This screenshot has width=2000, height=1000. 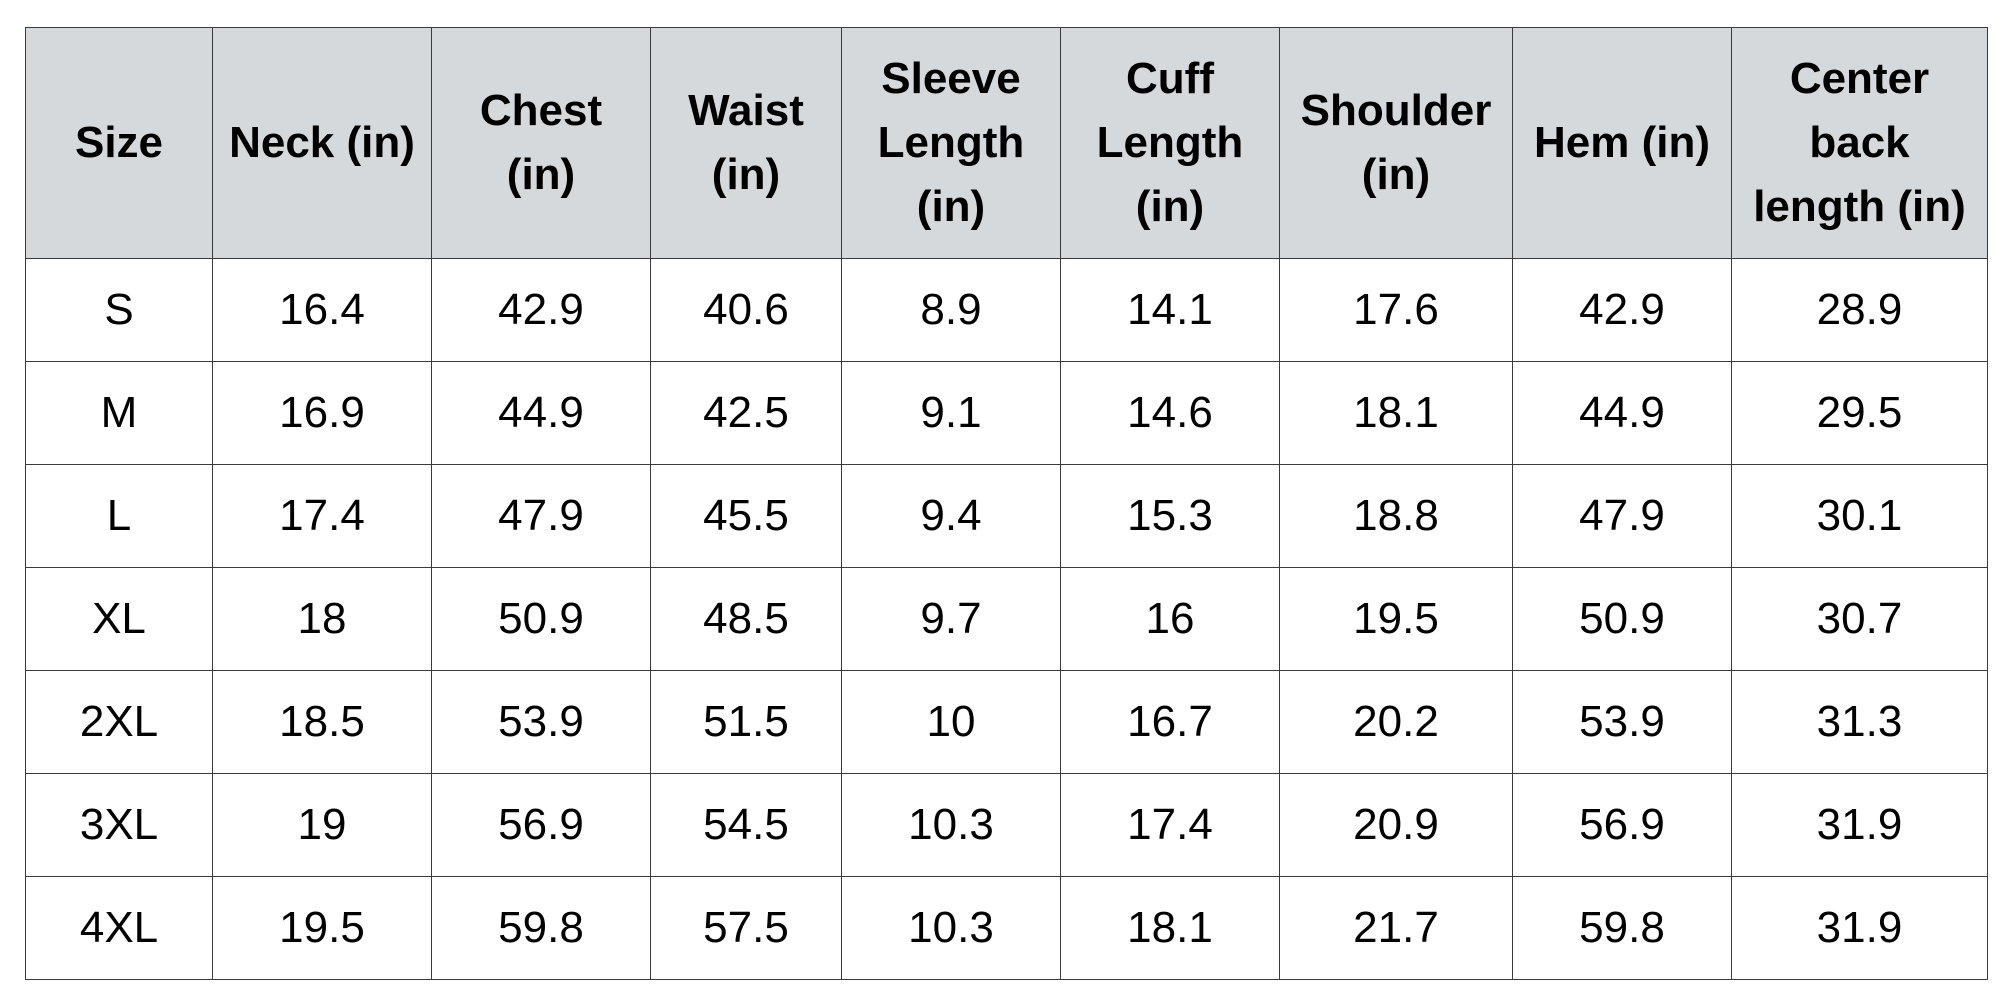 What do you see at coordinates (119, 310) in the screenshot?
I see `table-cell: S` at bounding box center [119, 310].